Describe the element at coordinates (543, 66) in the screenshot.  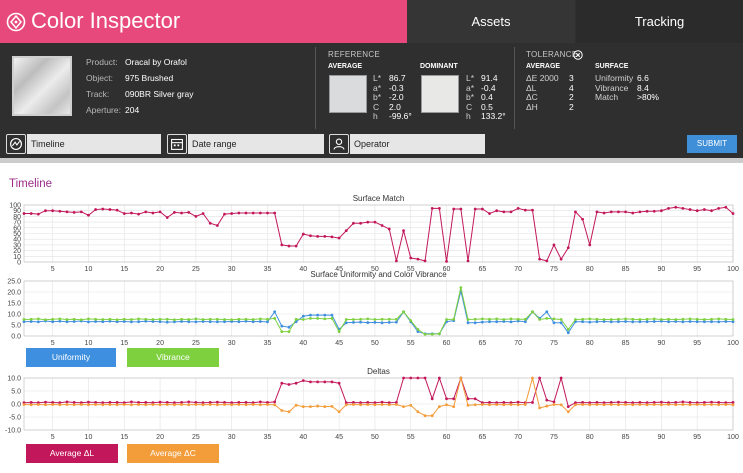
I see `tolerance-average-label: AVERAGE` at that location.